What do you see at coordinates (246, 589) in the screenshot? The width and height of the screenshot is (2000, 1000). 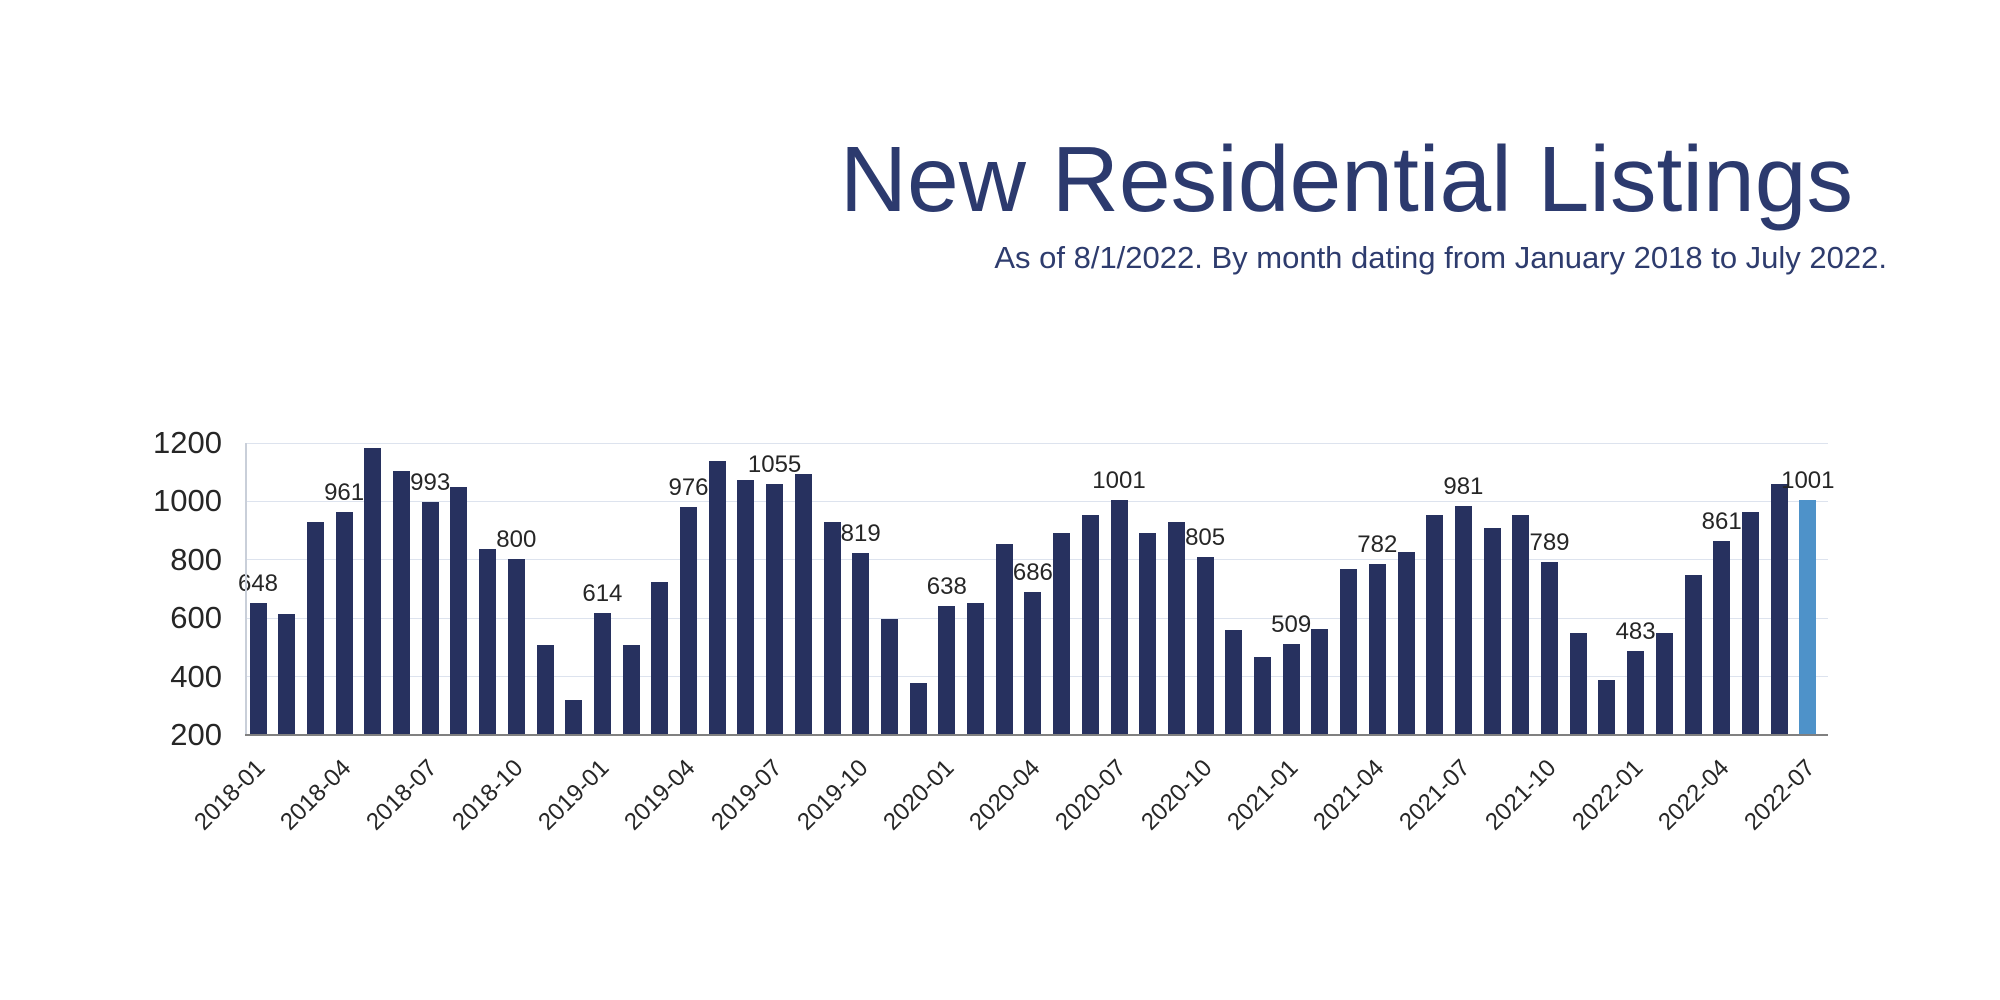 I see `y-axis-line` at bounding box center [246, 589].